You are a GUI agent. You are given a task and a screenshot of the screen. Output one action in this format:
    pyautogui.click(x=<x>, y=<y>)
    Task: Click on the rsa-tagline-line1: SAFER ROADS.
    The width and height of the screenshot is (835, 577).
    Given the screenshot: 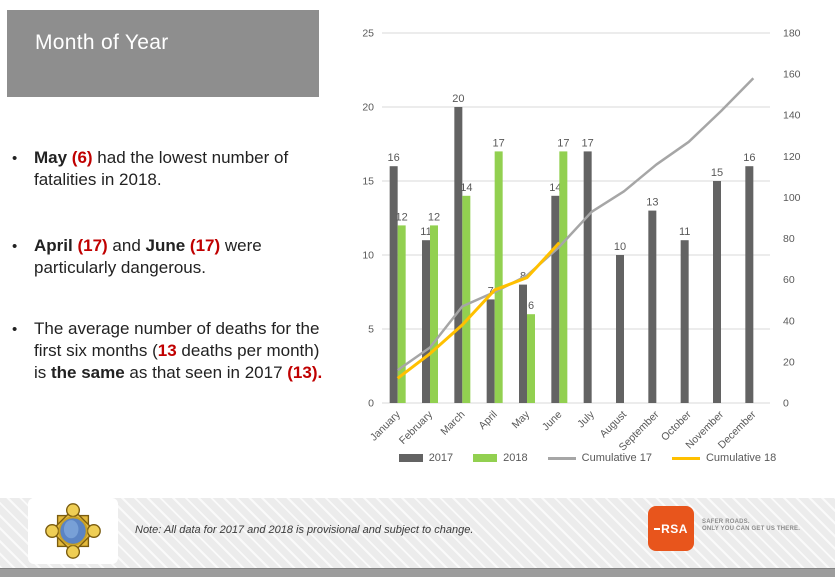 What is the action you would take?
    pyautogui.click(x=726, y=522)
    